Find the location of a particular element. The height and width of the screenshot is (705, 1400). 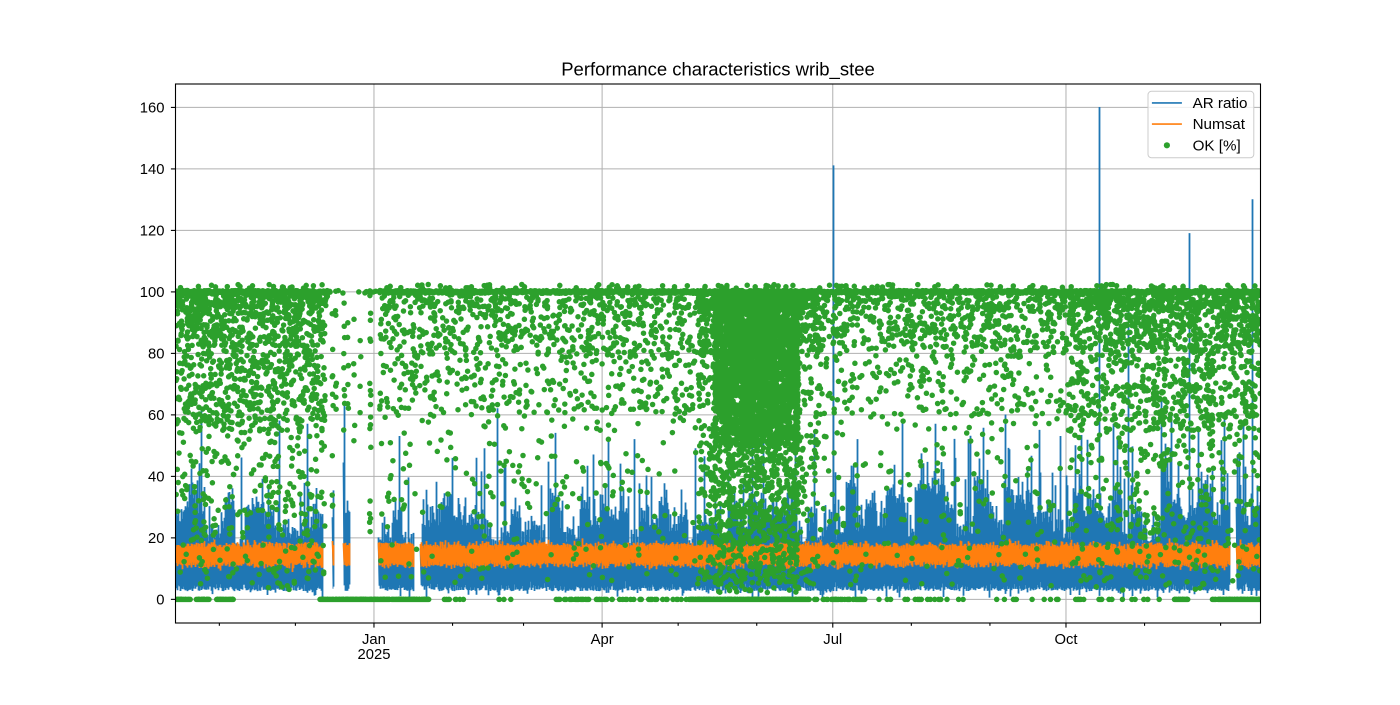

svg-text: Apr is located at coordinates (602, 640).